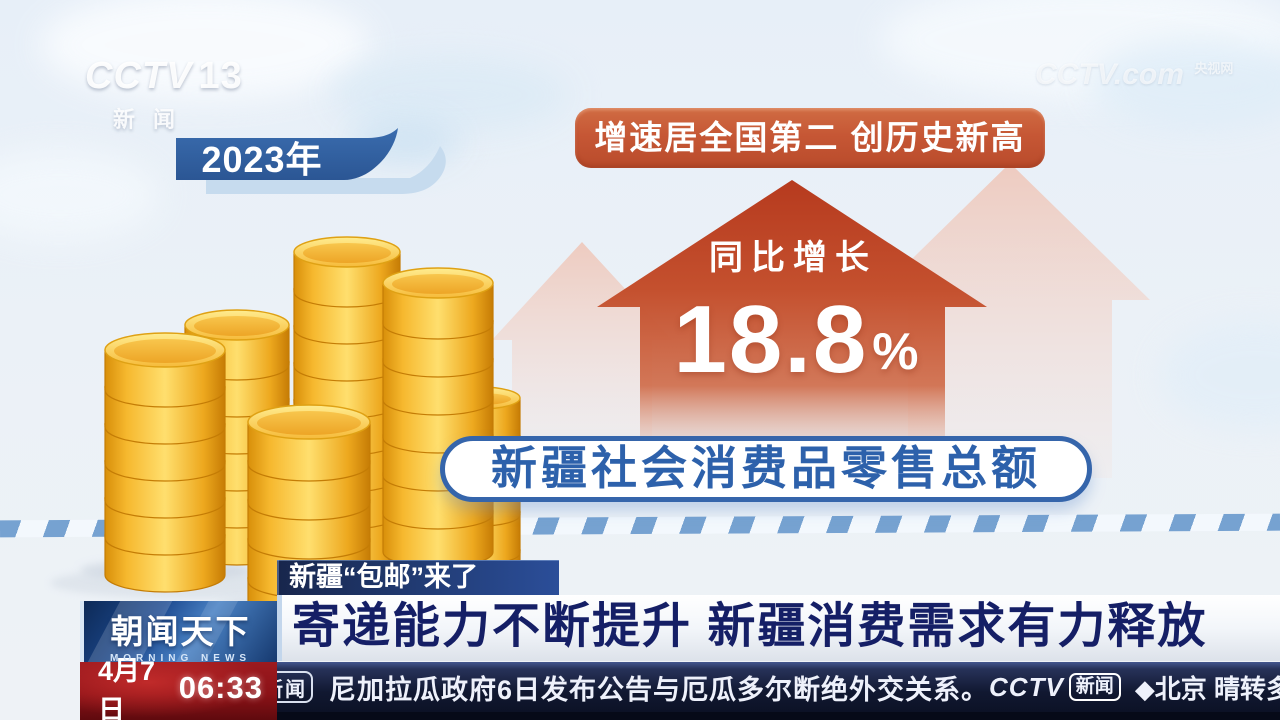  What do you see at coordinates (793, 258) in the screenshot?
I see `growth-label: 同比增长` at bounding box center [793, 258].